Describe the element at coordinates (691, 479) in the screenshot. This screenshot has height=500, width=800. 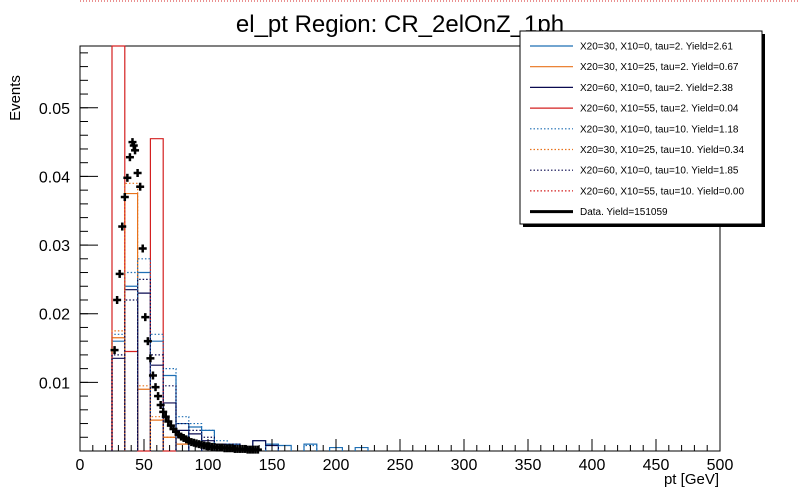
I see `x-axis-title: pt [GeV]` at that location.